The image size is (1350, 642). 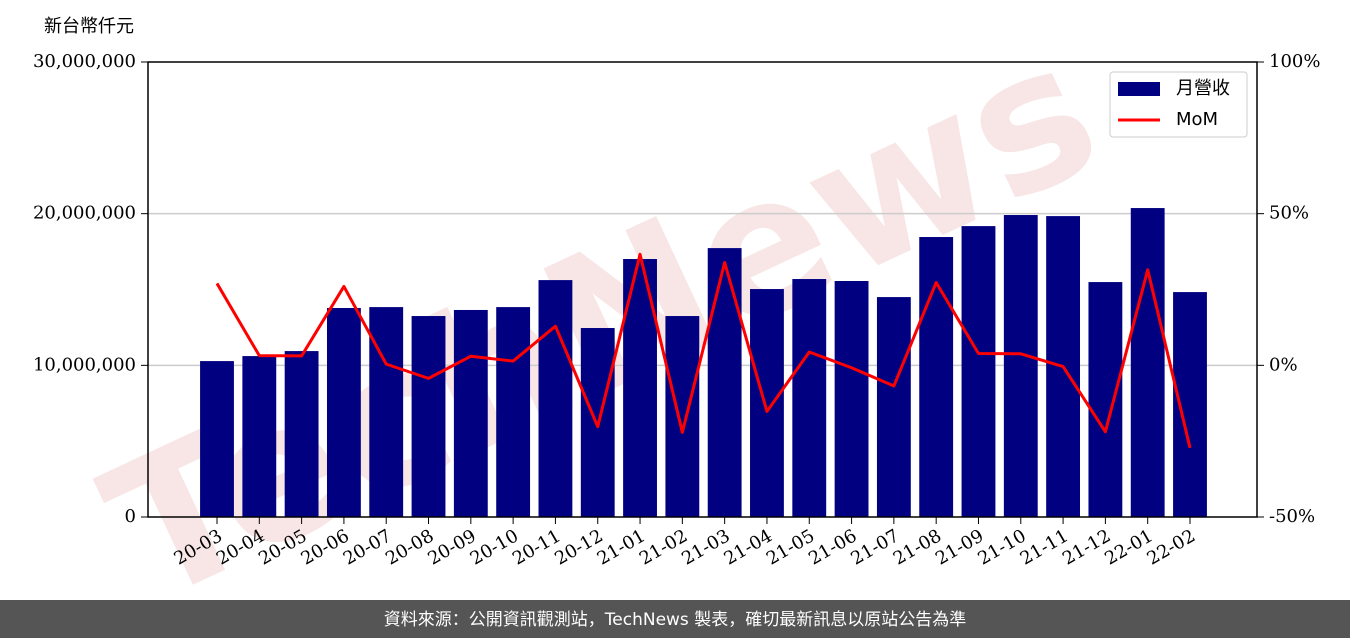 I want to click on footer: 資料來源：公開資訊觀測站，TechNews 製表，確切最新訊息以原站公告為準, so click(x=675, y=620).